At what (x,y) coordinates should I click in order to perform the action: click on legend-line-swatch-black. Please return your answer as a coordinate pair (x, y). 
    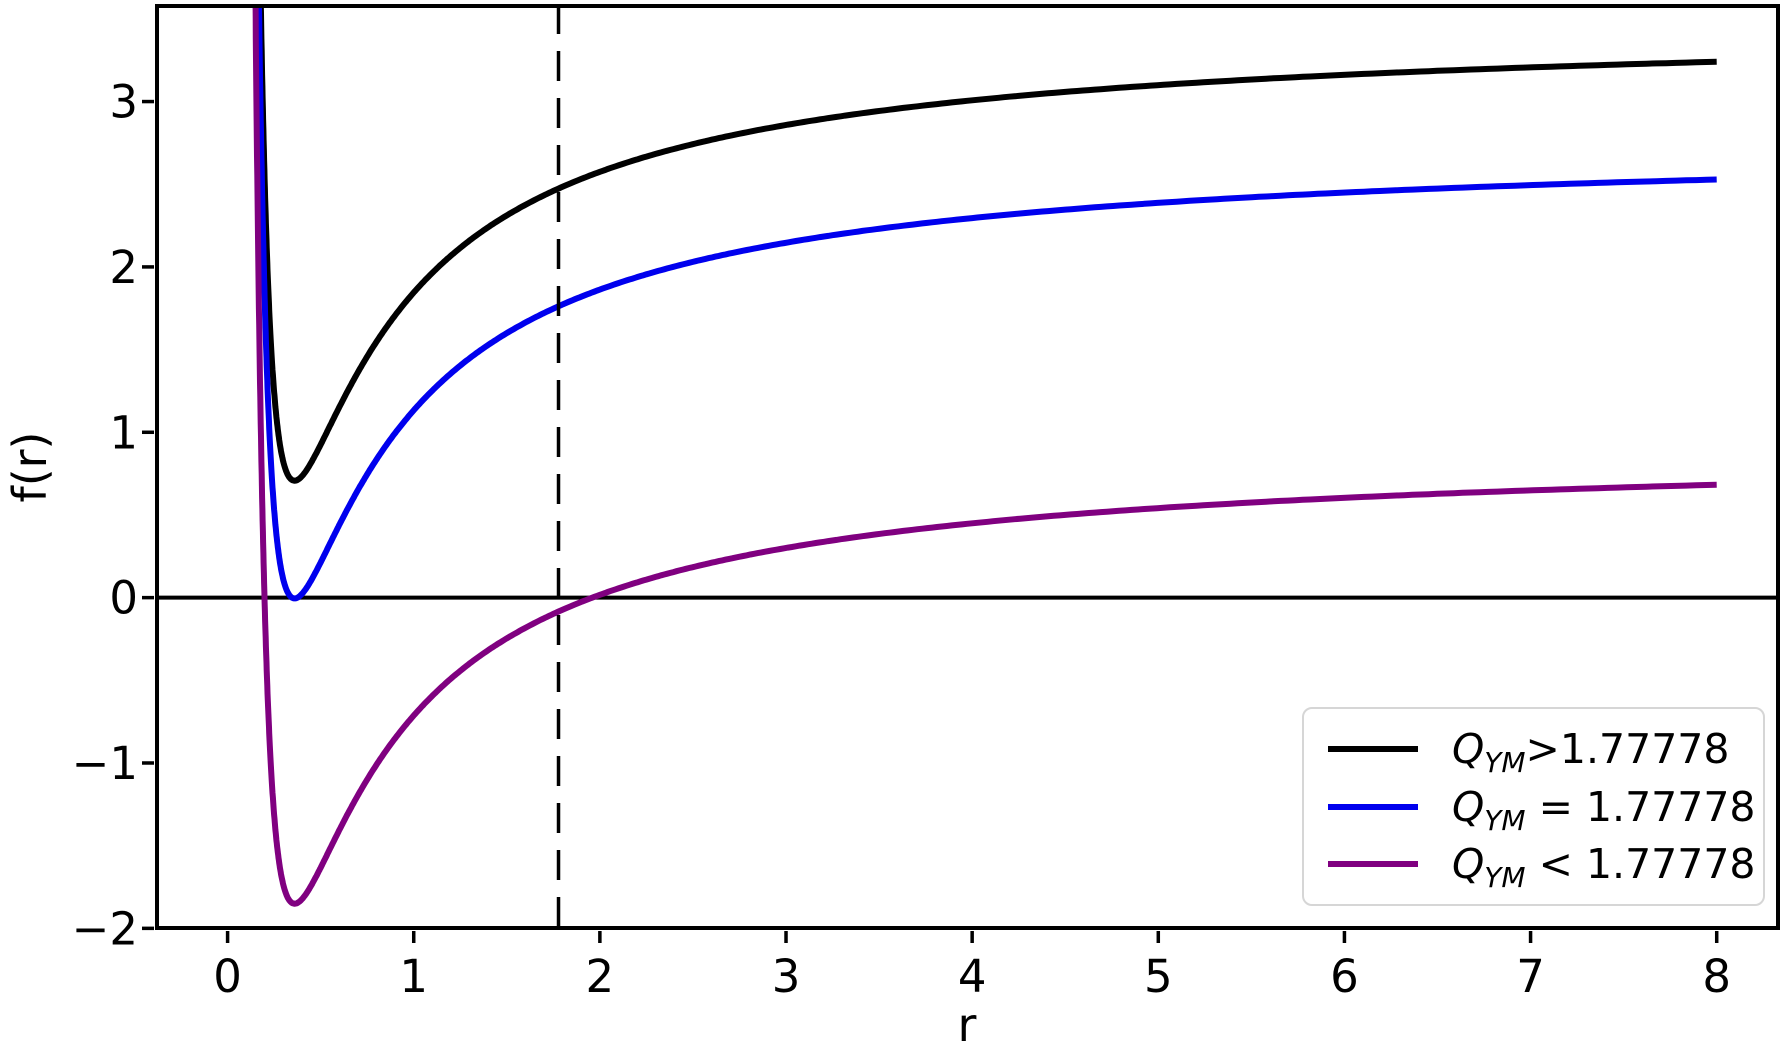
    Looking at the image, I should click on (1373, 748).